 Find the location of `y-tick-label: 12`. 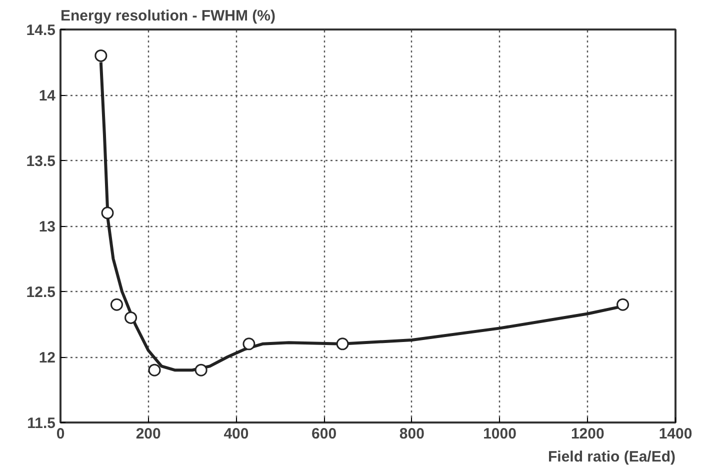

y-tick-label: 12 is located at coordinates (47, 358).